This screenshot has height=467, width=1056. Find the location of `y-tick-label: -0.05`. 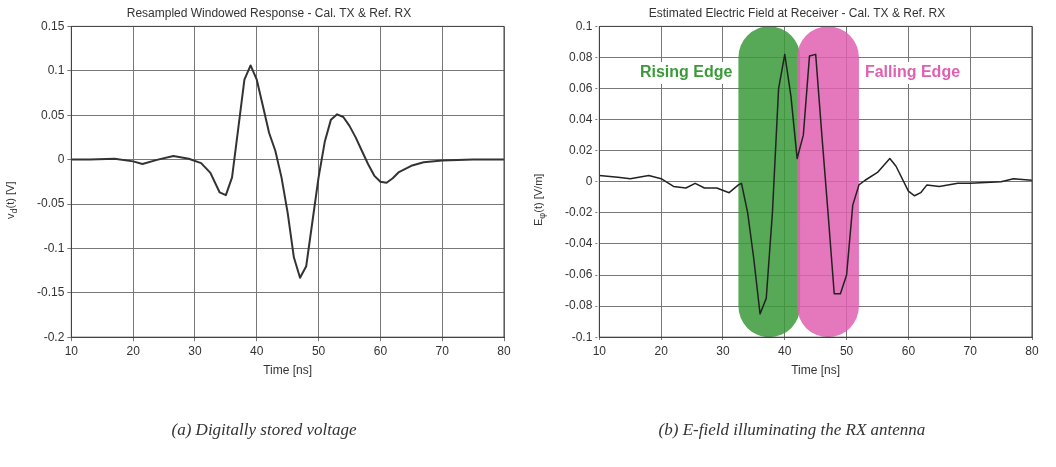

y-tick-label: -0.05 is located at coordinates (50, 203).